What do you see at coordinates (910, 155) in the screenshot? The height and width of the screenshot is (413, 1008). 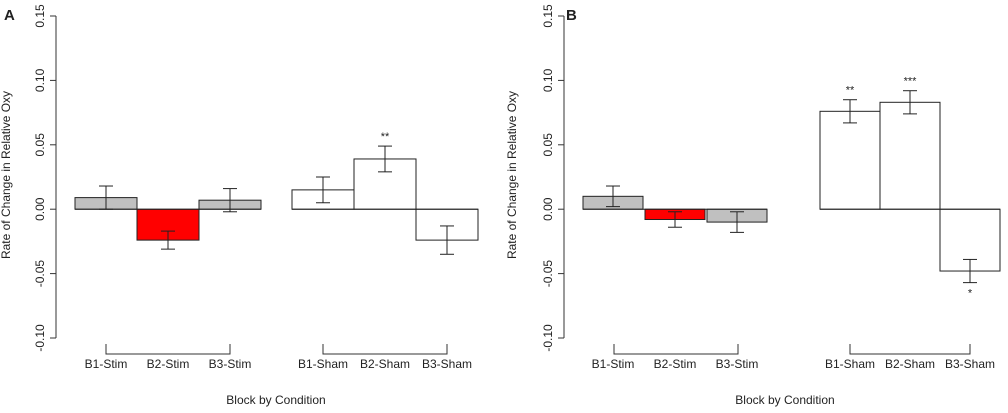 I see `bar-b2-sham` at bounding box center [910, 155].